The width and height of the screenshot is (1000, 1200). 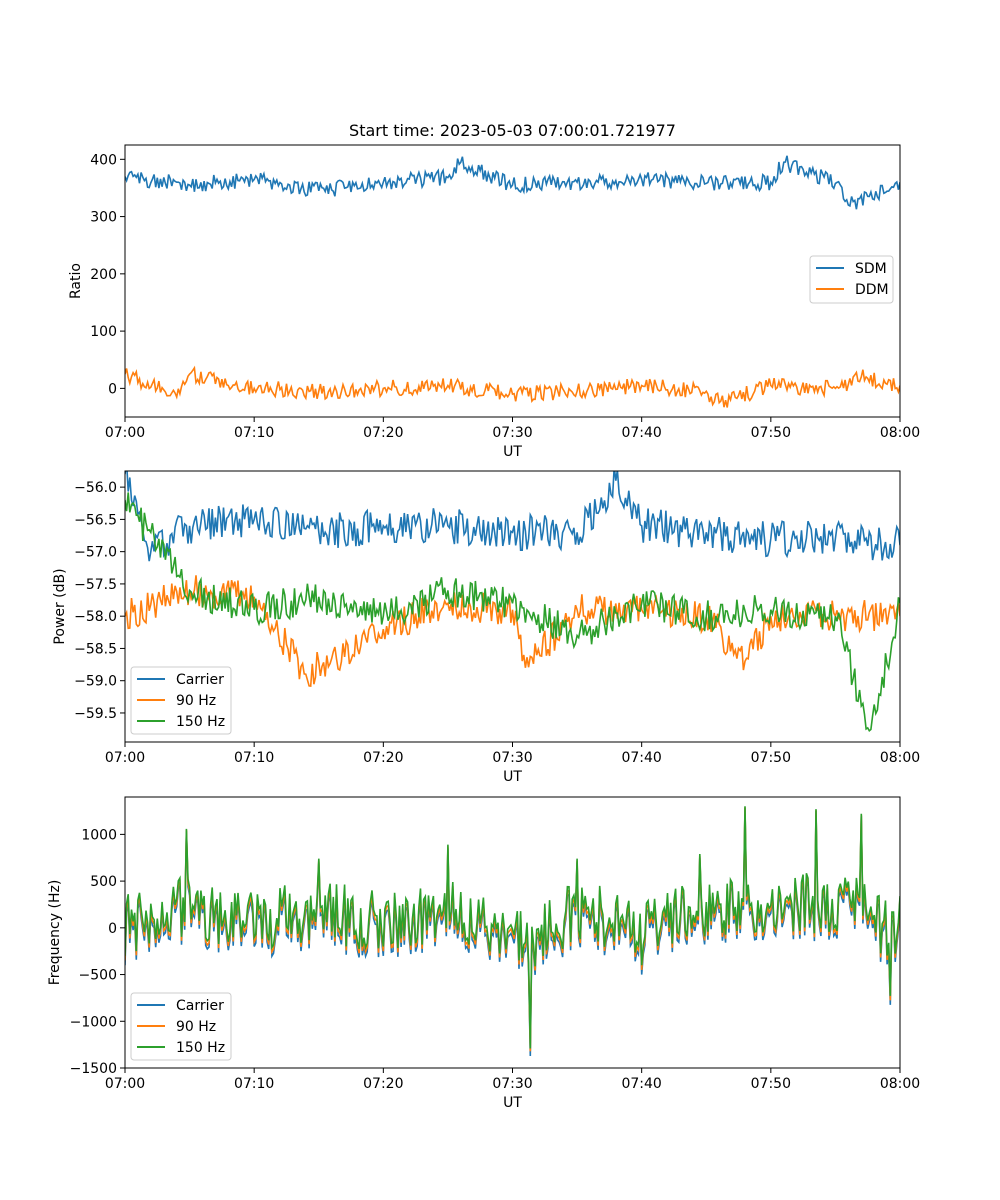 I want to click on y-tick-label: −59.5, so click(x=95, y=714).